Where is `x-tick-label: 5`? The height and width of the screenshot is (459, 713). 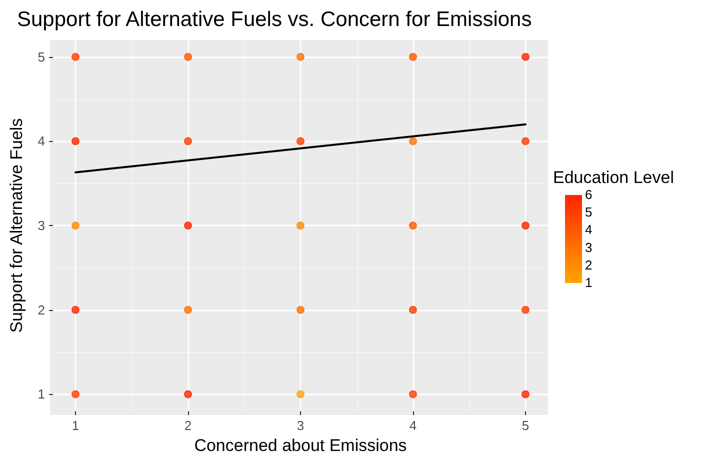 x-tick-label: 5 is located at coordinates (526, 426).